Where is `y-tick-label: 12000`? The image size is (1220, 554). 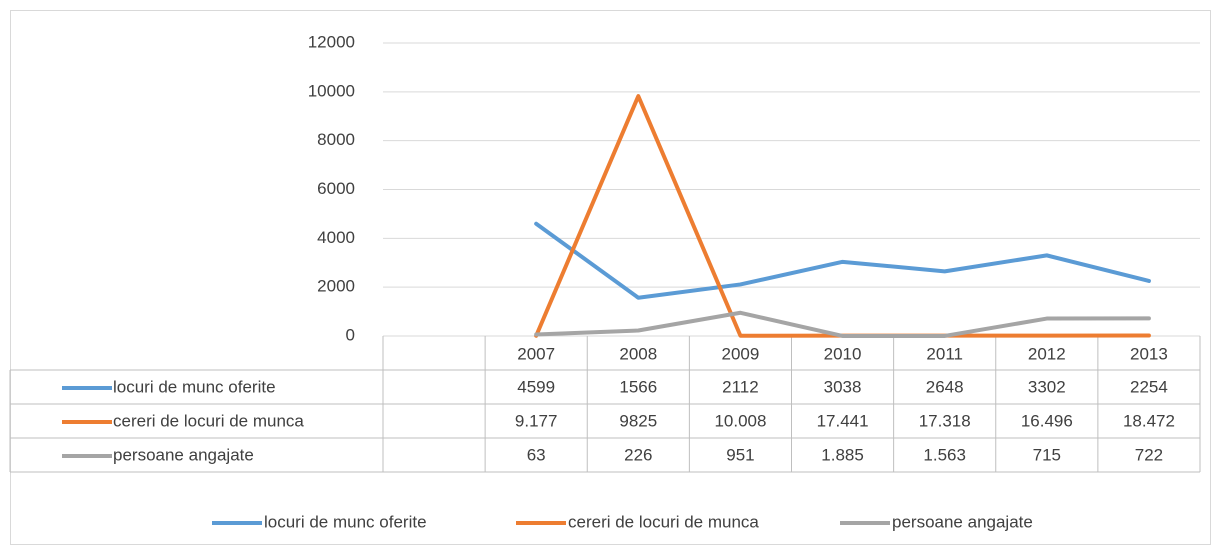
y-tick-label: 12000 is located at coordinates (331, 41).